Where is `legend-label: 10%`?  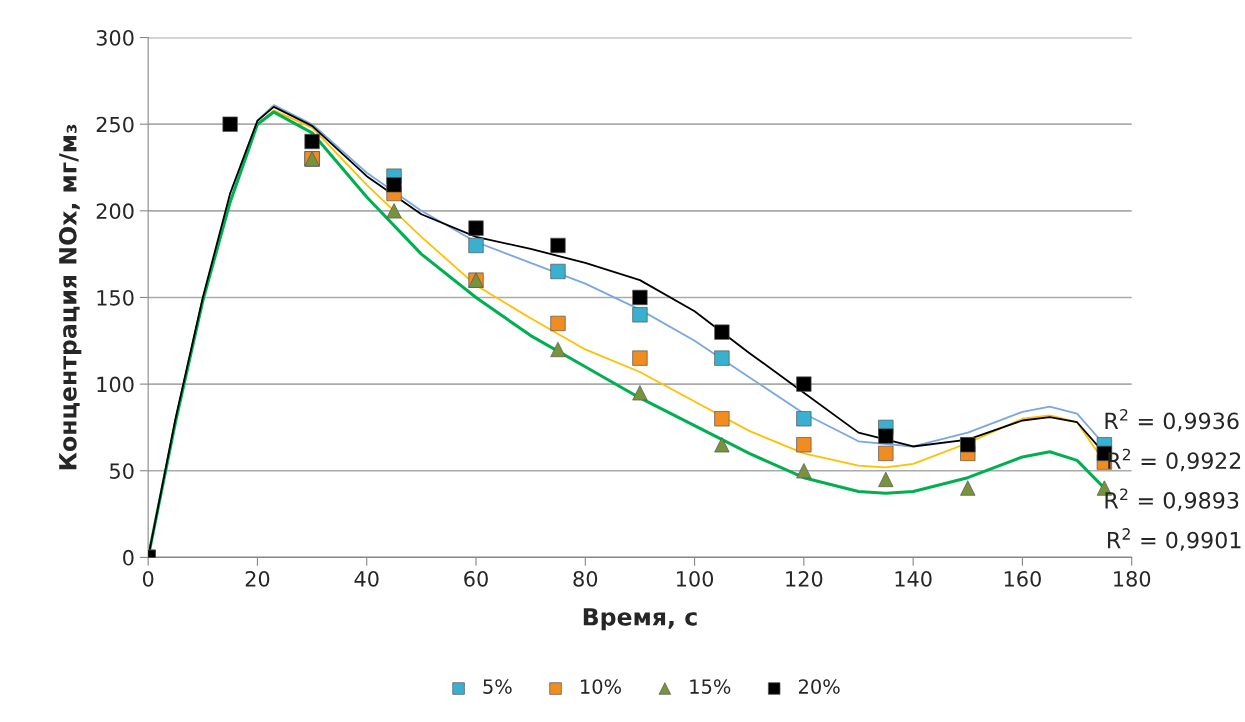 legend-label: 10% is located at coordinates (601, 686).